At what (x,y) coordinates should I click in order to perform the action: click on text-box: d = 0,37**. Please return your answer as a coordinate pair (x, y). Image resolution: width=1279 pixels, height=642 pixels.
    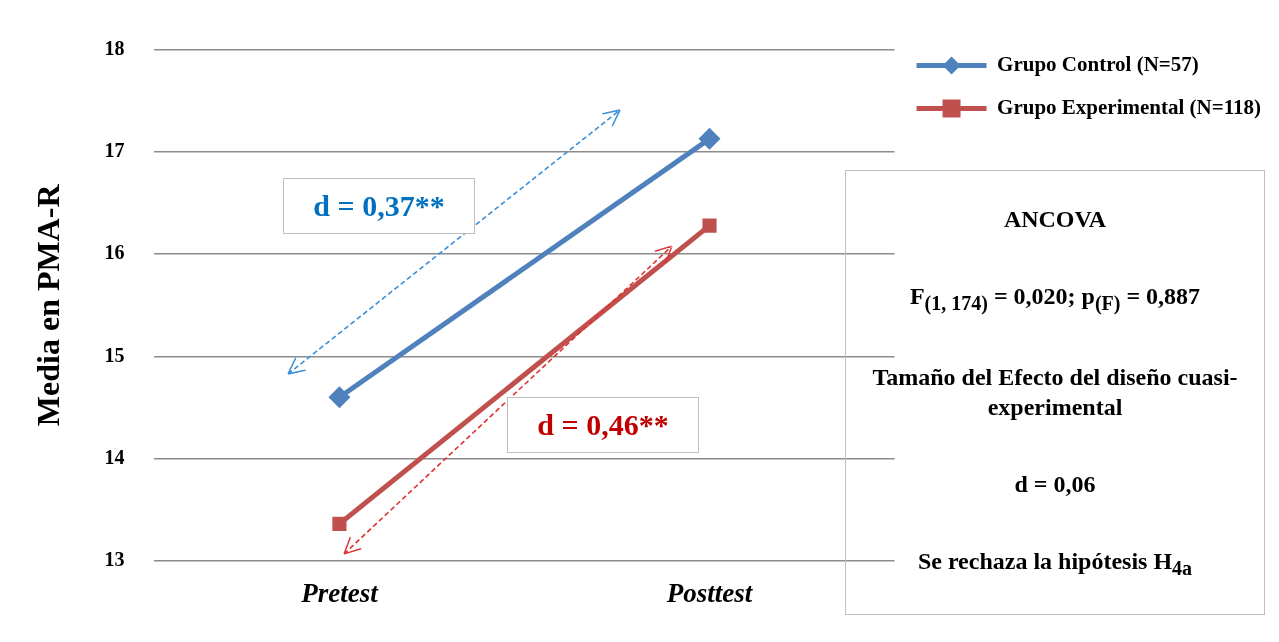
    Looking at the image, I should click on (379, 206).